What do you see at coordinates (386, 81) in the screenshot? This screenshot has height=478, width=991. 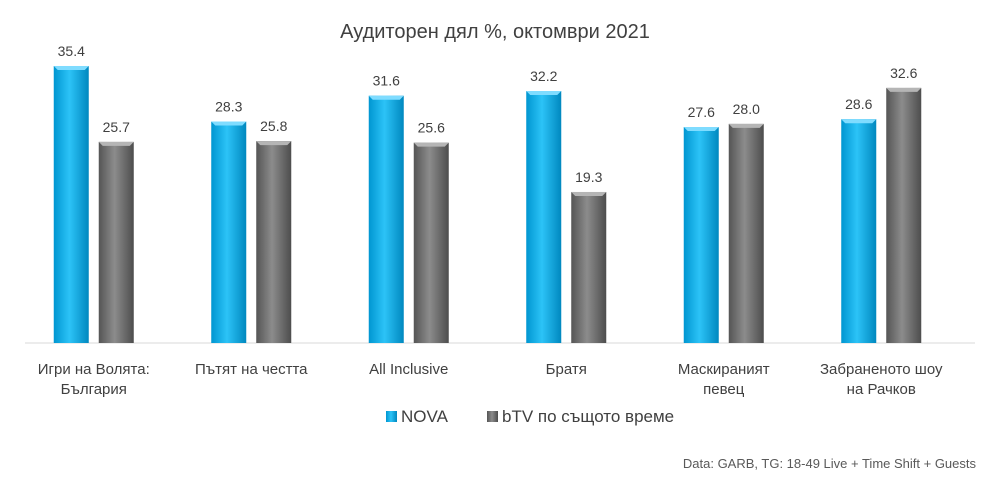 I see `value-label-nova-2: 31.6` at bounding box center [386, 81].